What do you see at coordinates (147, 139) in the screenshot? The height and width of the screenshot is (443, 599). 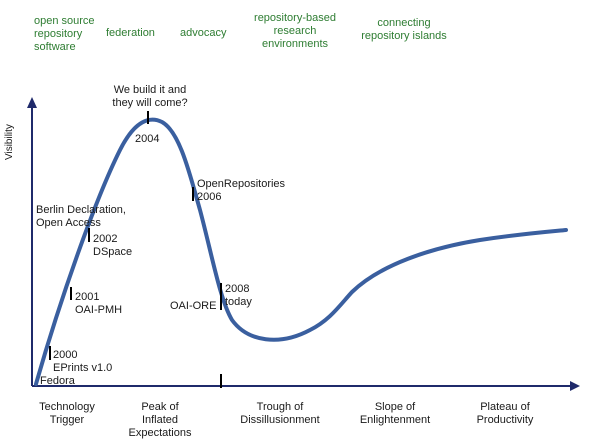 I see `label-2004: 2004` at bounding box center [147, 139].